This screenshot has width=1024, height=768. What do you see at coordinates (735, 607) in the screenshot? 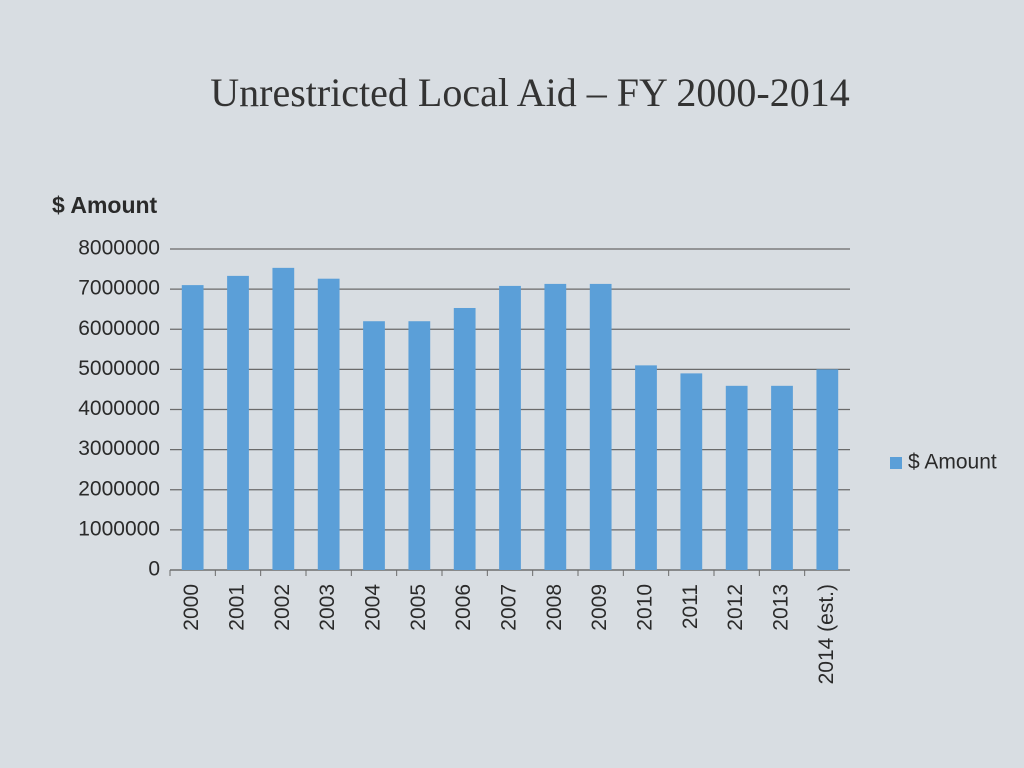
I see `x-tick-label: 2012` at bounding box center [735, 607].